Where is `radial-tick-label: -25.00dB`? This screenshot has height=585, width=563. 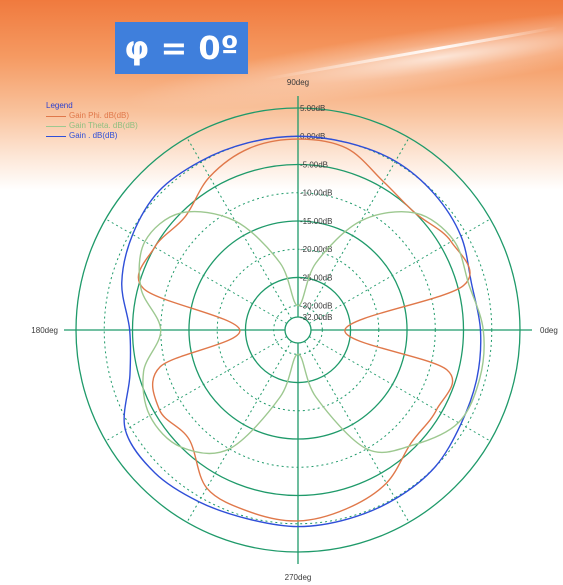
radial-tick-label: -25.00dB is located at coordinates (316, 277).